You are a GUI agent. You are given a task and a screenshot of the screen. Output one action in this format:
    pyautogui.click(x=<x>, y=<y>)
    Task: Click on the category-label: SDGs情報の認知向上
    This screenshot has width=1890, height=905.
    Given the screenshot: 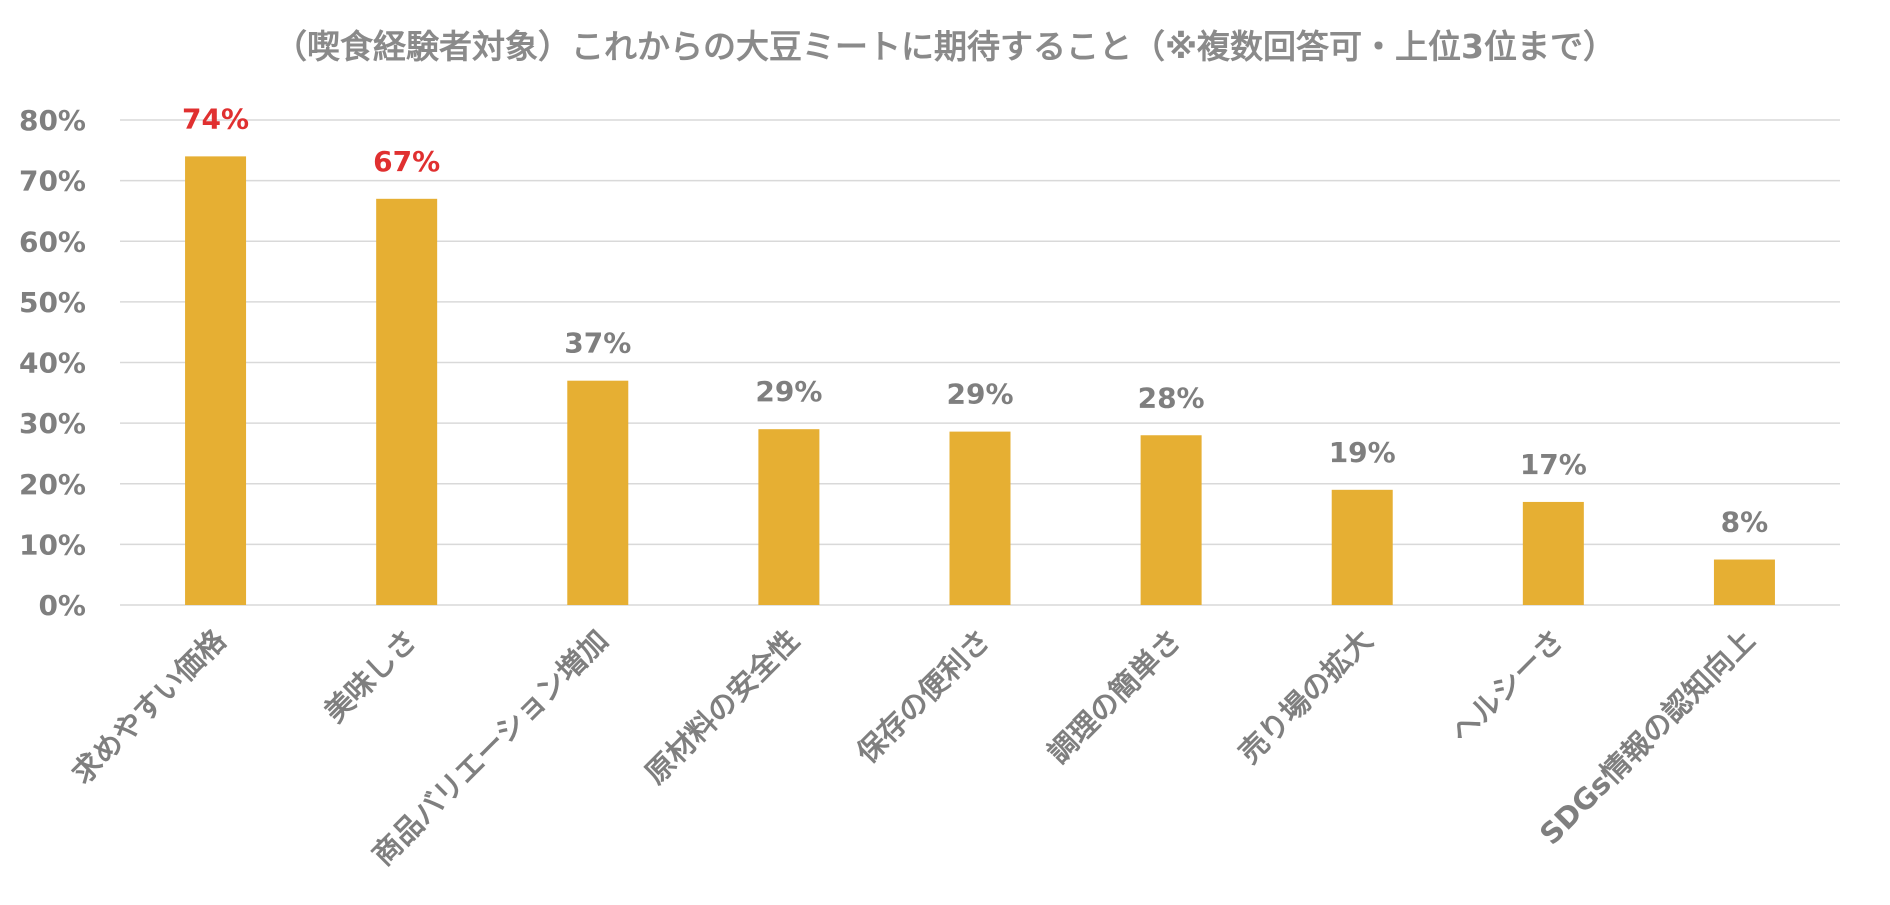 What is the action you would take?
    pyautogui.click(x=1647, y=737)
    